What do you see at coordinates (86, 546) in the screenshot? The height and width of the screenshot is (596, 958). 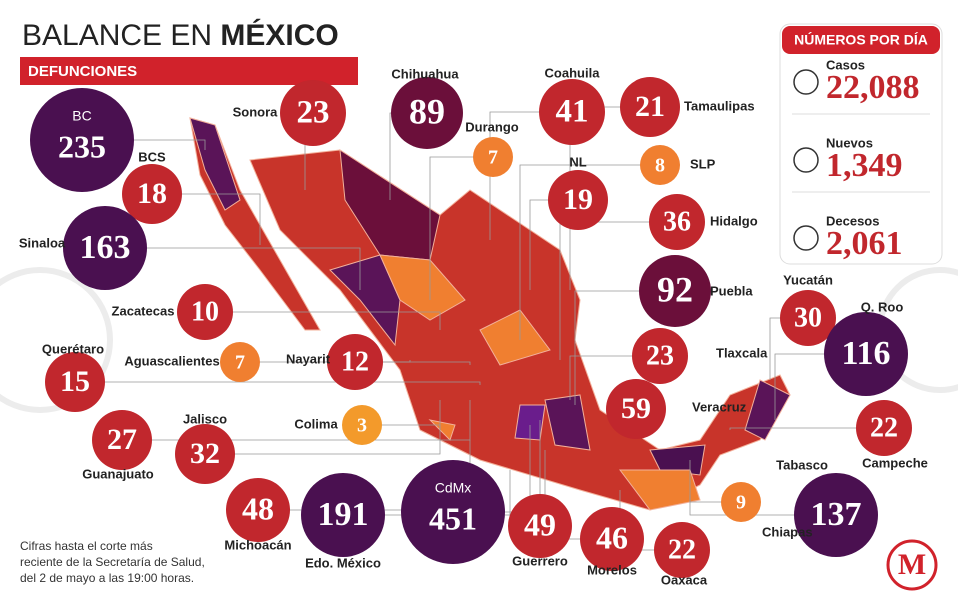 I see `footnote-line: Cifras hasta el corte más` at bounding box center [86, 546].